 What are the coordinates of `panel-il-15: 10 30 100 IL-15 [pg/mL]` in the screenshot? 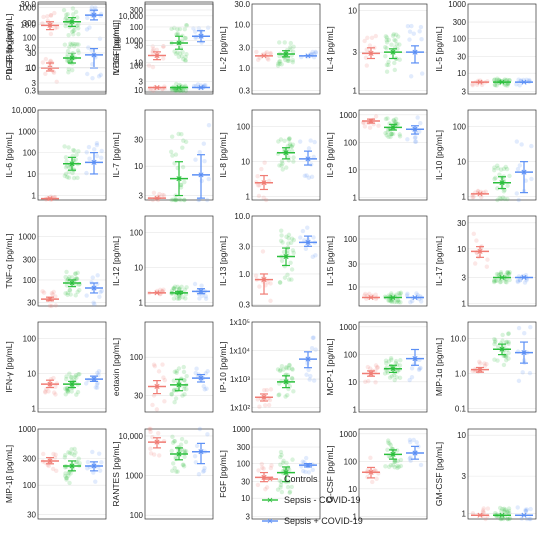 It's located at (375, 264).